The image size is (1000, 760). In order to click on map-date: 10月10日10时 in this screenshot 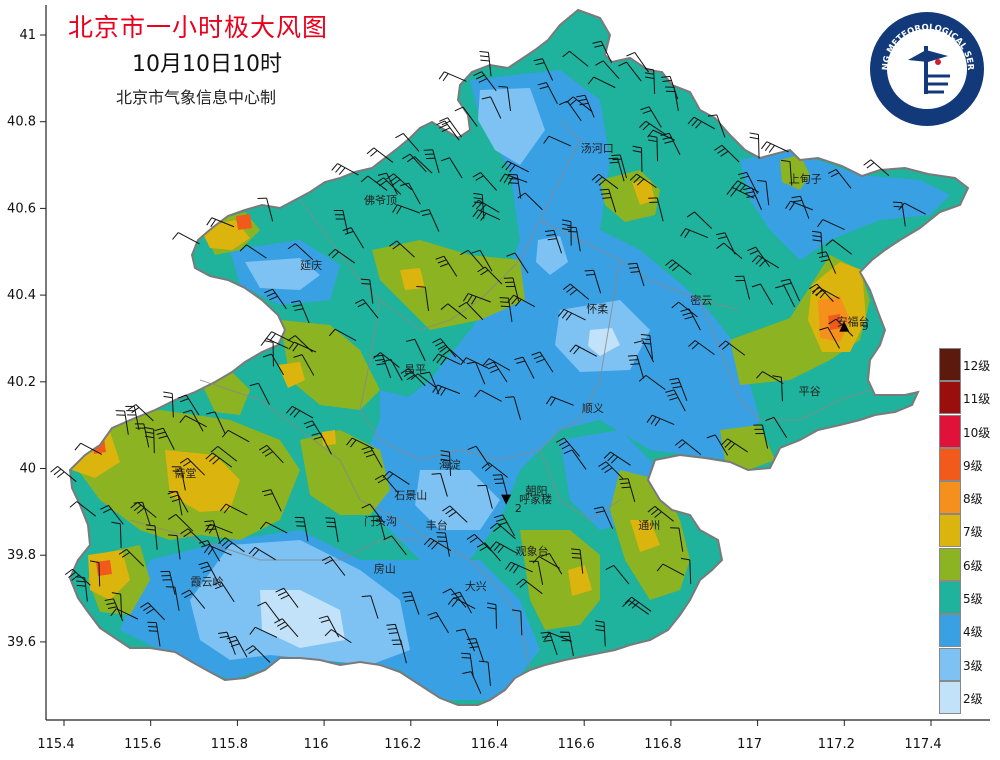, I will do `click(207, 62)`.